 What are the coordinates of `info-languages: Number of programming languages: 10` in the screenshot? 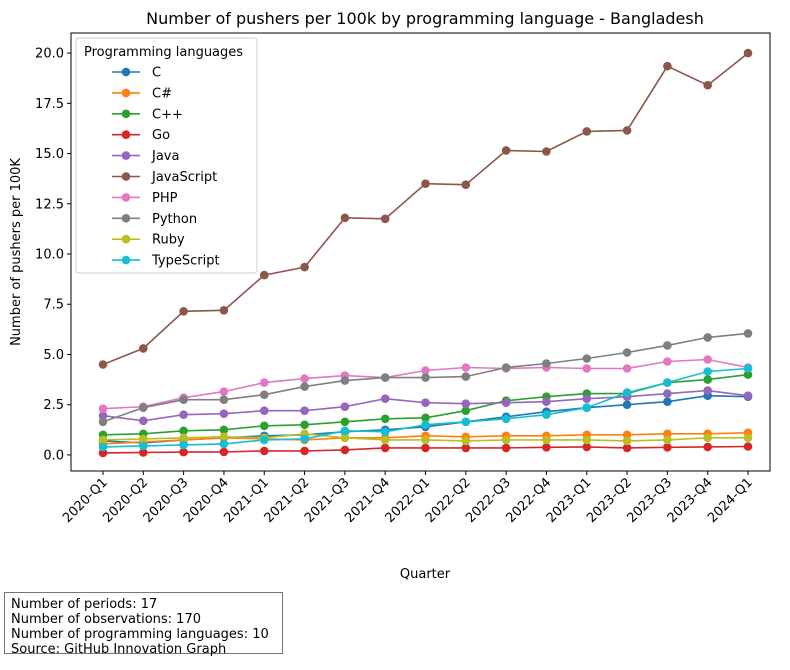 It's located at (140, 634).